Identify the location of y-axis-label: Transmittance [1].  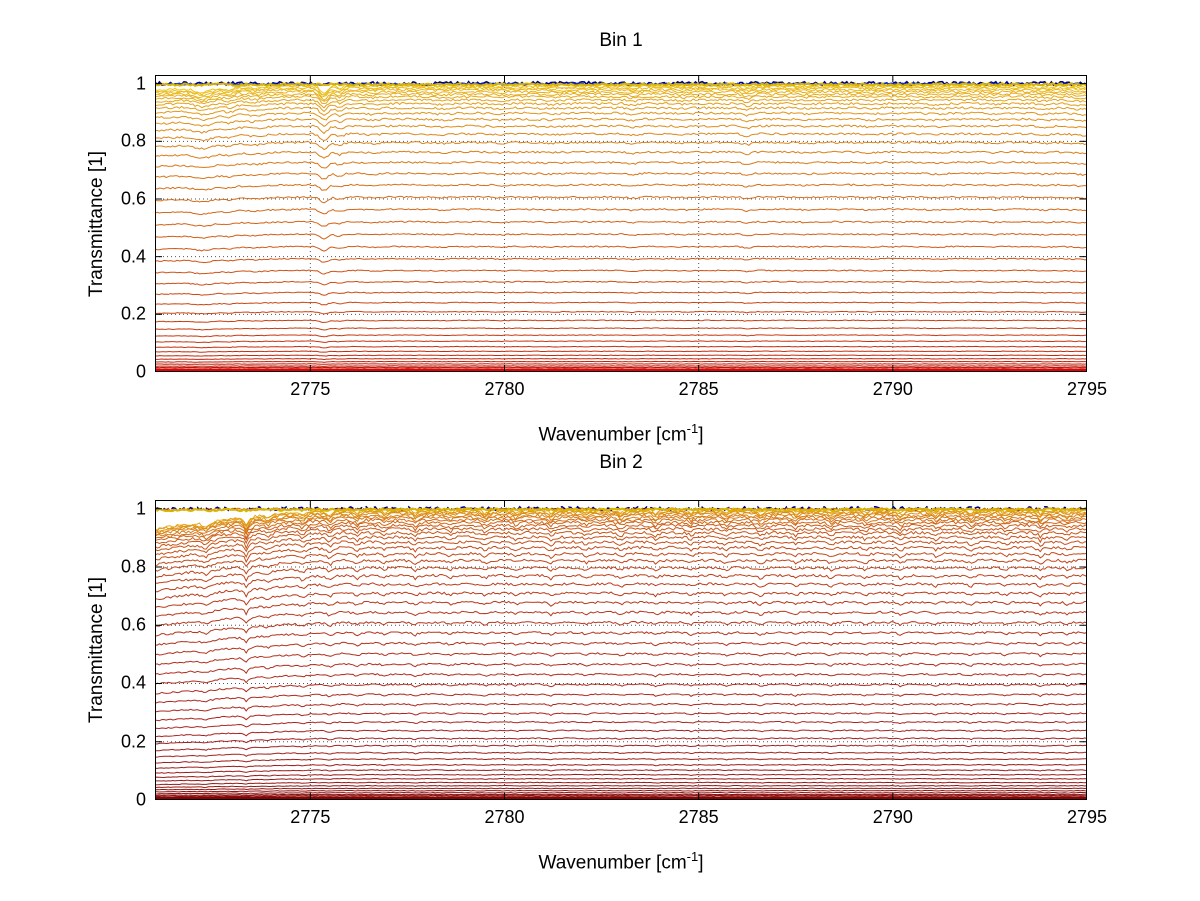
(96, 650).